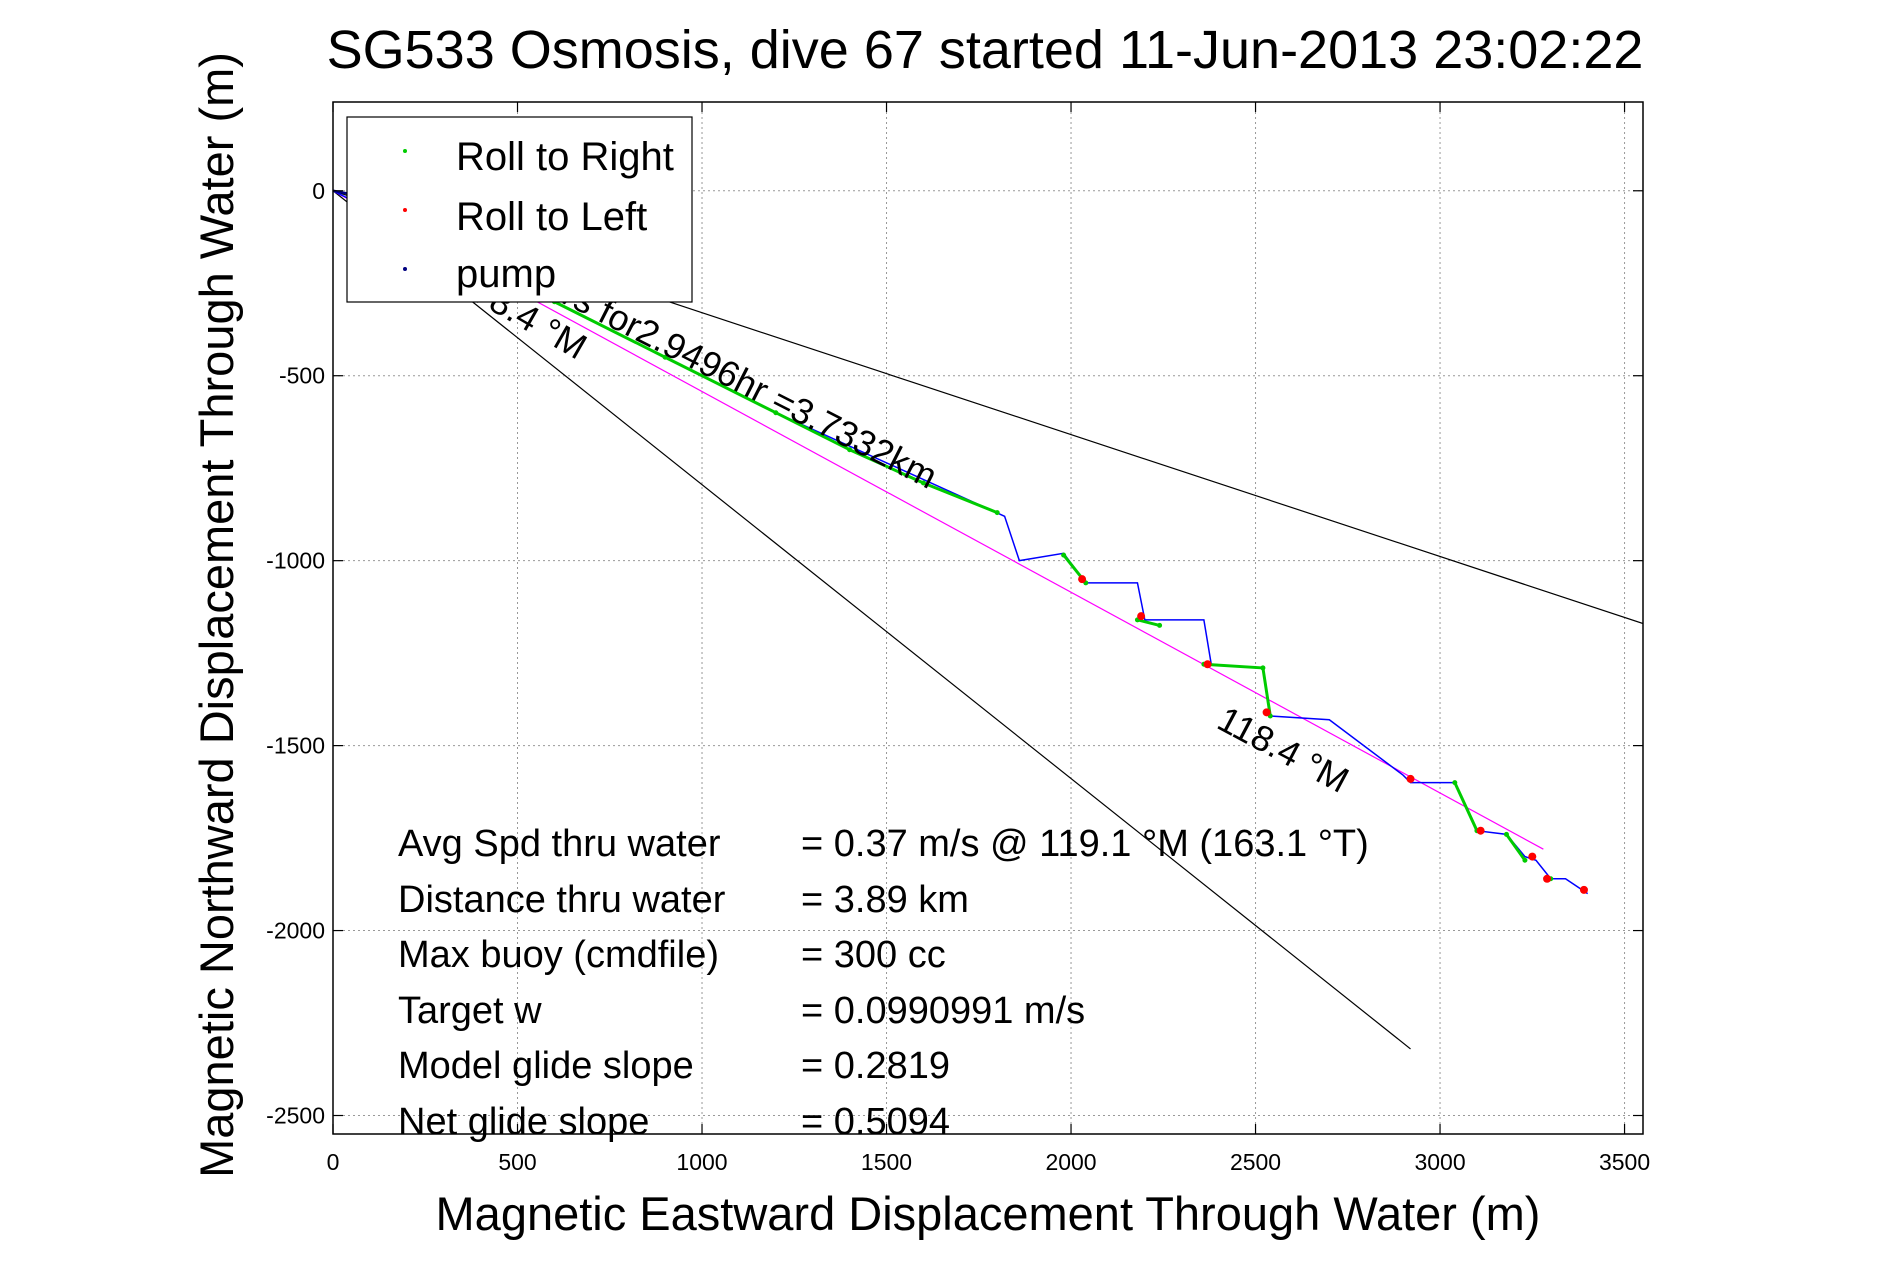 This screenshot has width=1891, height=1262. What do you see at coordinates (1439, 1162) in the screenshot?
I see `x-tick-label: 3000` at bounding box center [1439, 1162].